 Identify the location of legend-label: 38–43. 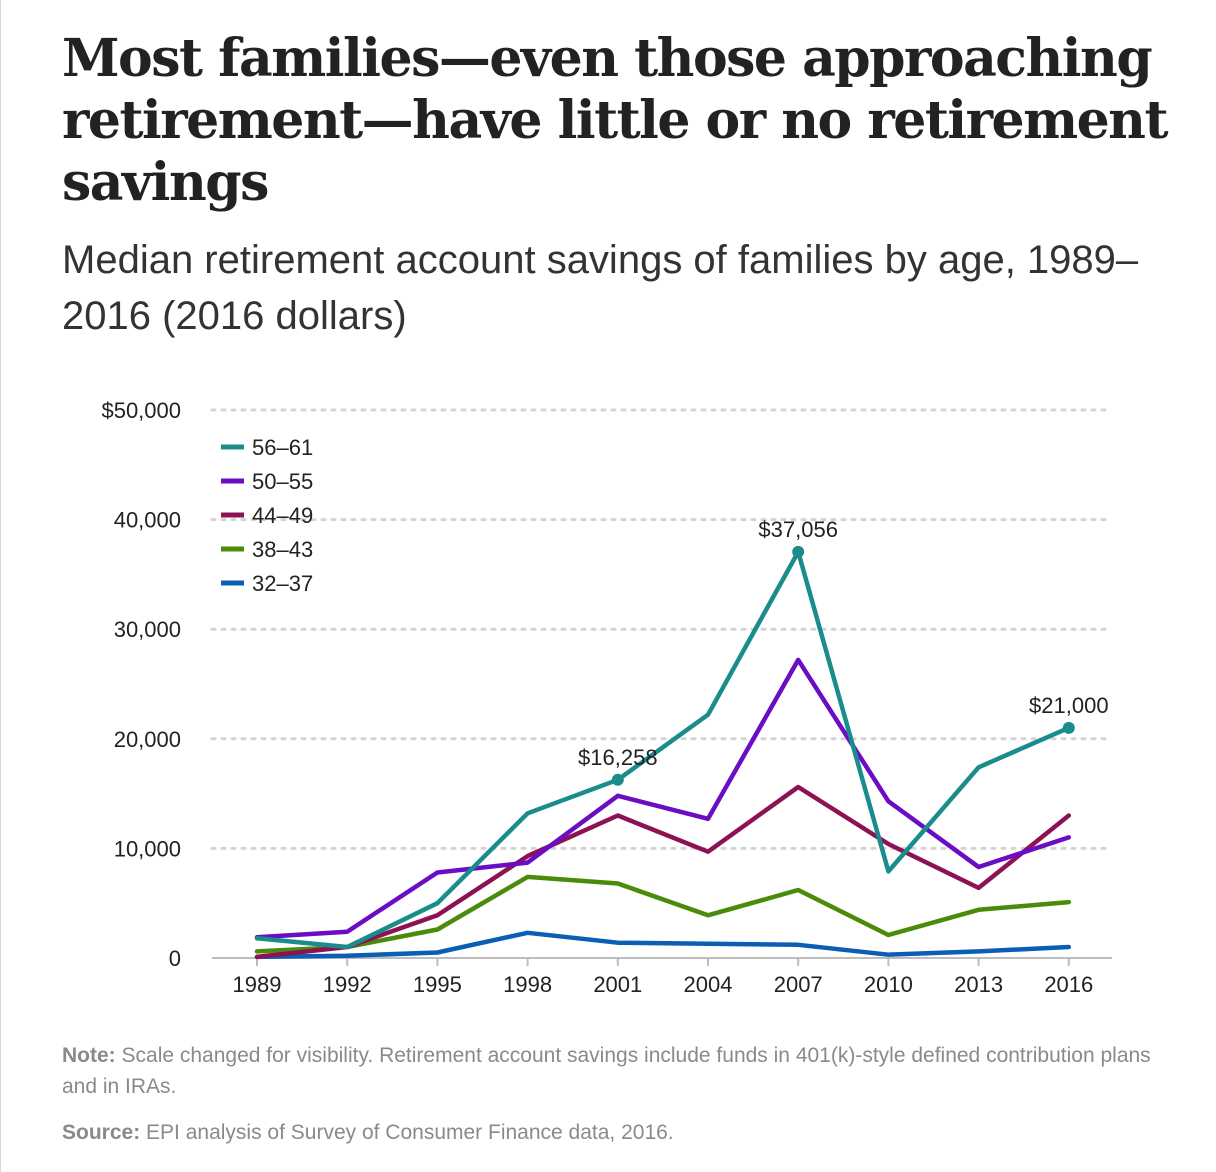
(282, 549).